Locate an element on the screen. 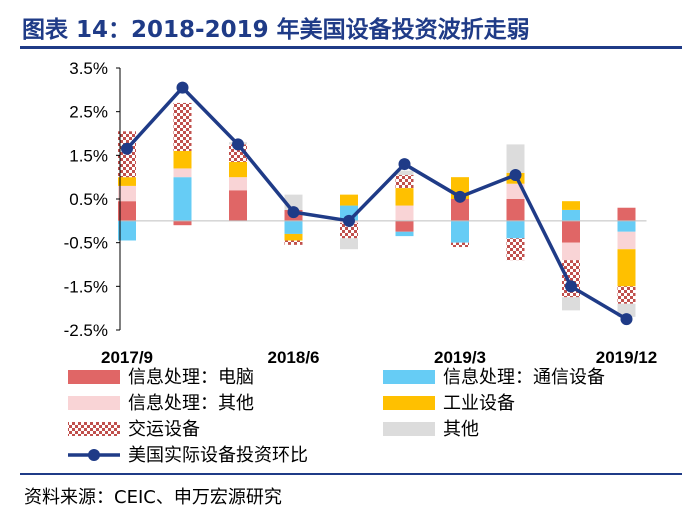  y-tick-label: 1.5% is located at coordinates (88, 155).